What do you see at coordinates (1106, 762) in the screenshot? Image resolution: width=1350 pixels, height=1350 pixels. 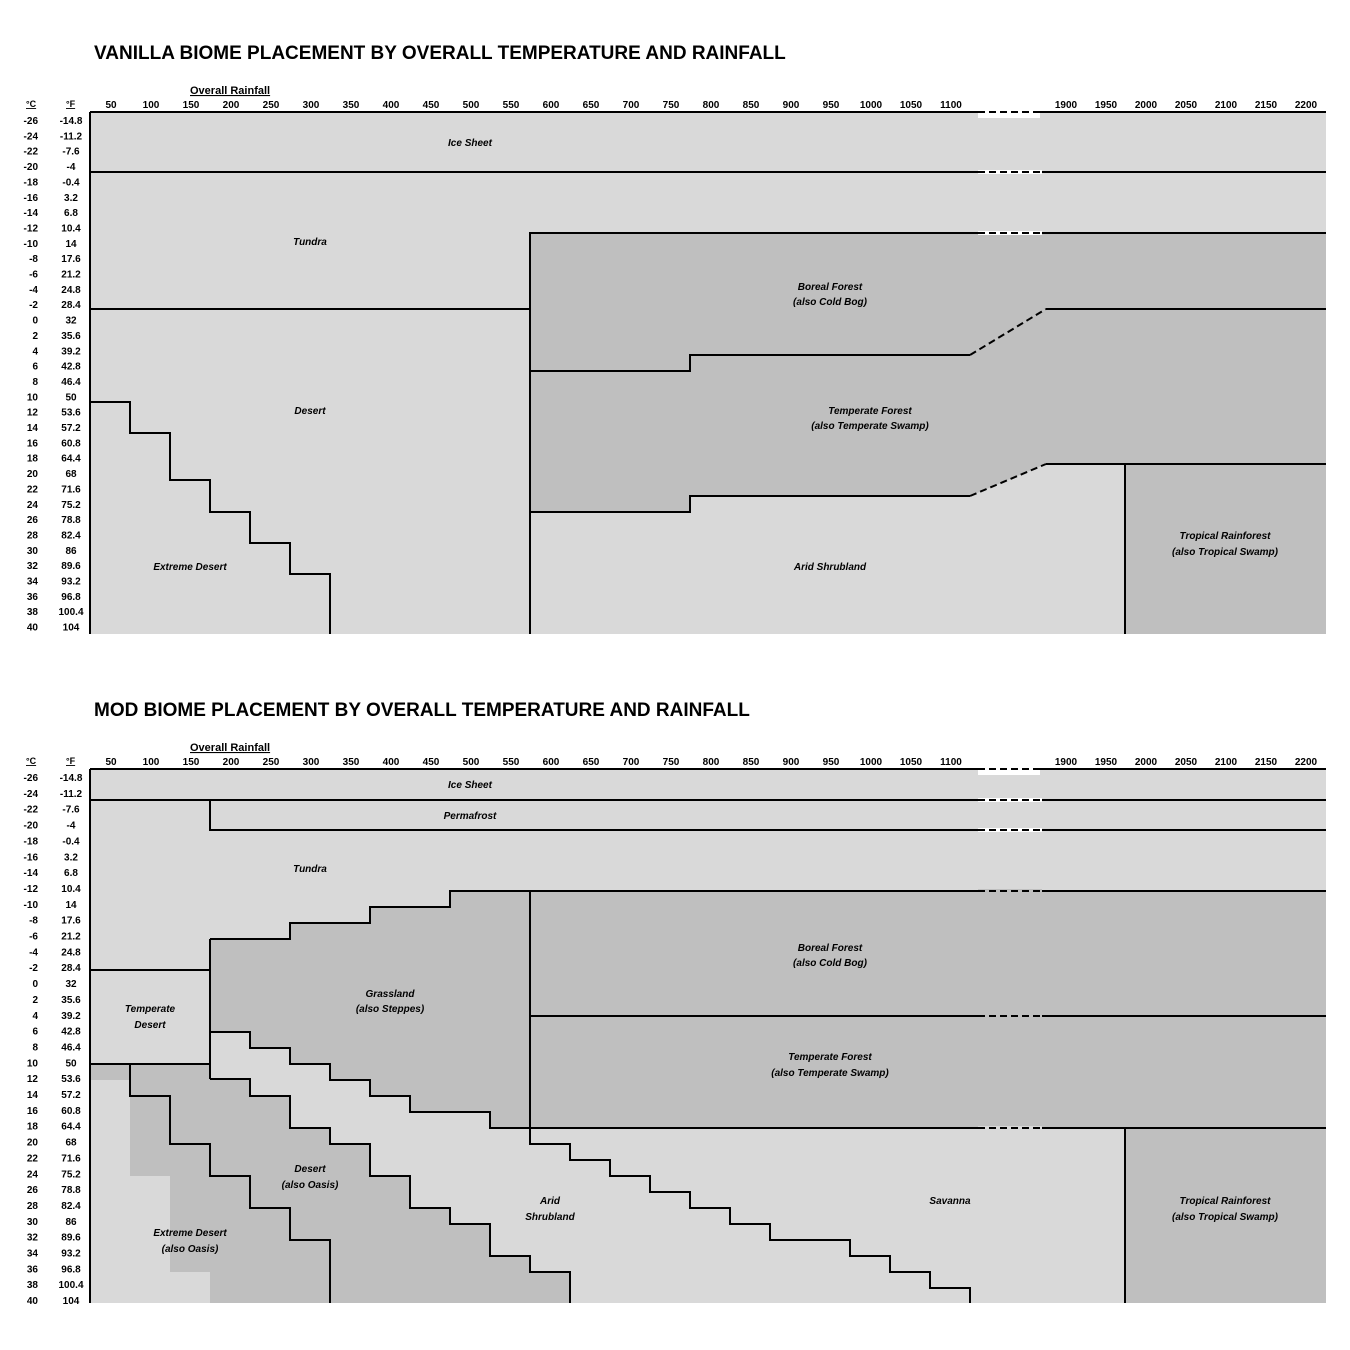 I see `mod-rainfall-tick: 1950` at bounding box center [1106, 762].